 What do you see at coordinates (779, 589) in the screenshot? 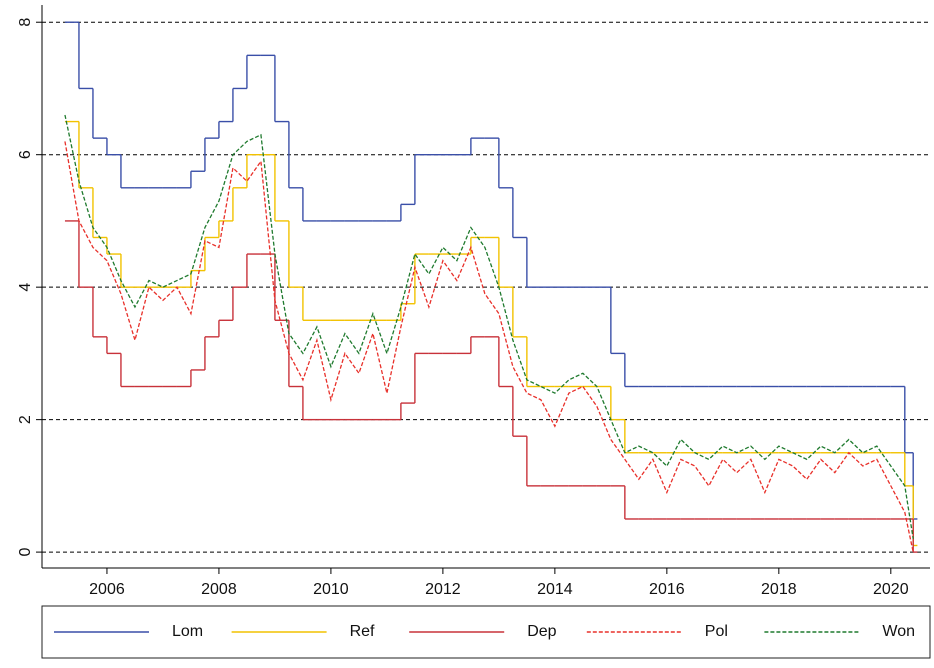
I see `x-tick-label: 2018` at bounding box center [779, 589].